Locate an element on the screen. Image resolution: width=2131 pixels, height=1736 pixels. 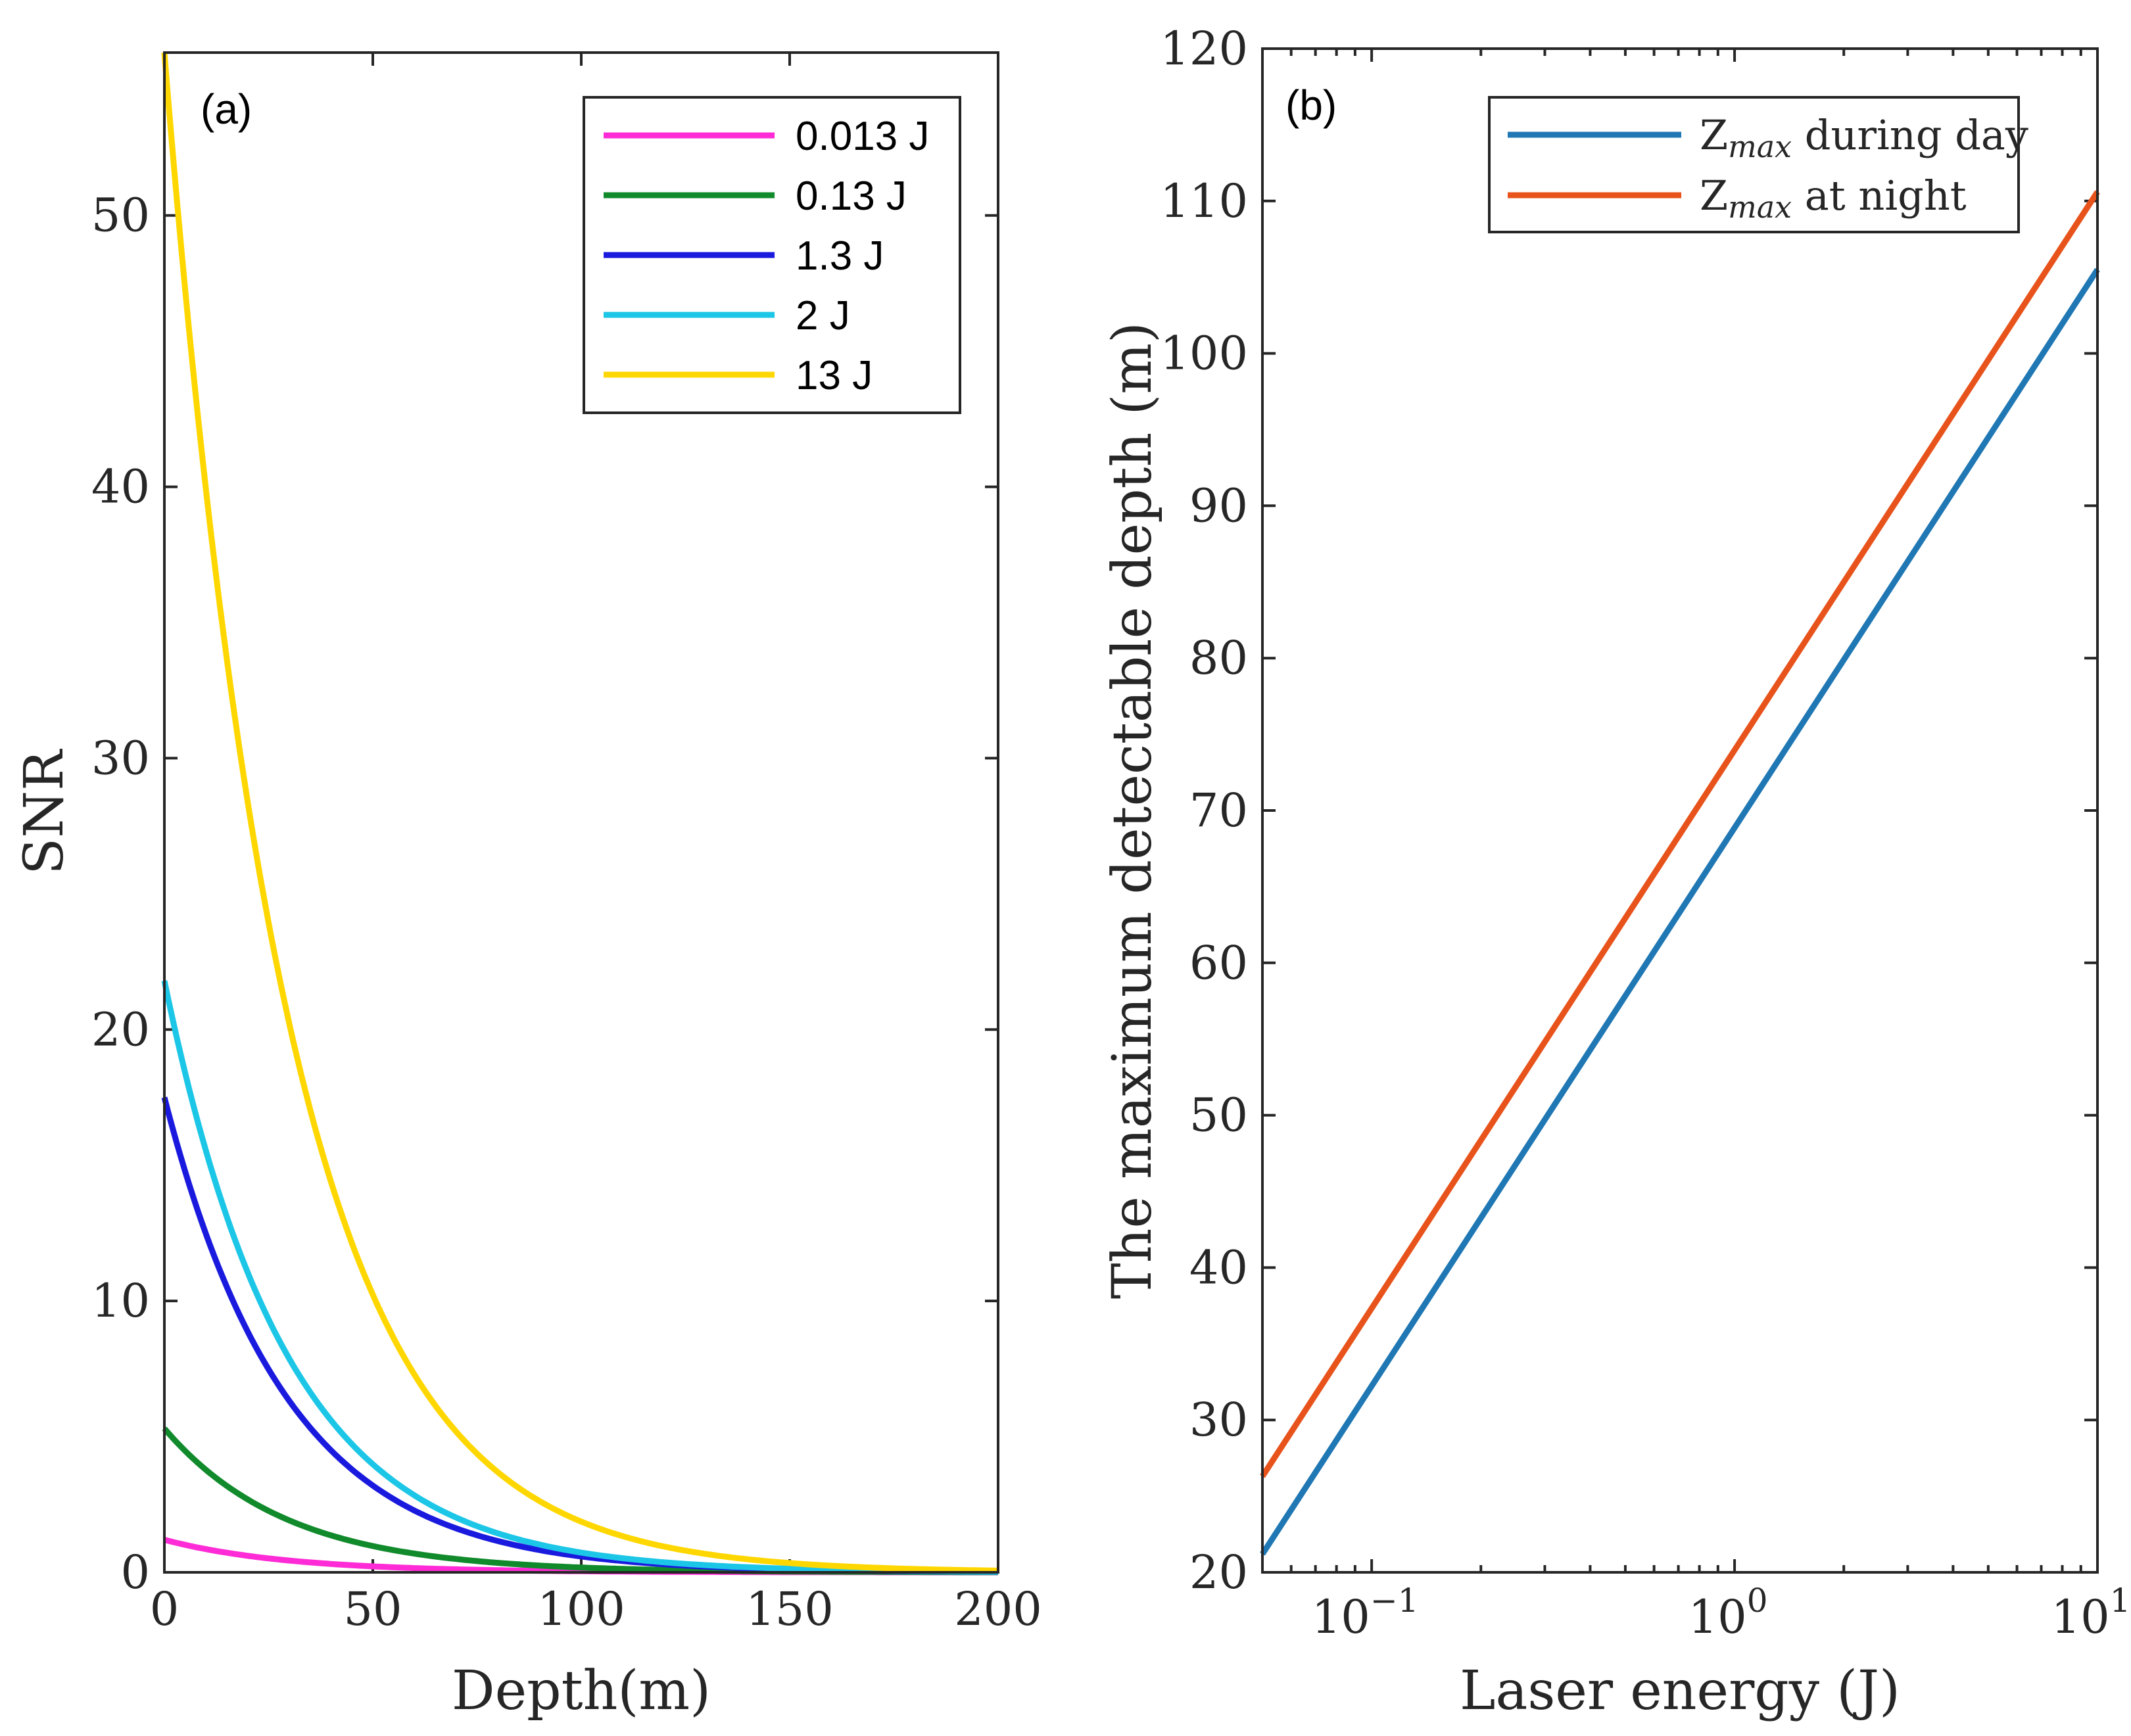
panel-a-legend-label: 13 J is located at coordinates (835, 375).